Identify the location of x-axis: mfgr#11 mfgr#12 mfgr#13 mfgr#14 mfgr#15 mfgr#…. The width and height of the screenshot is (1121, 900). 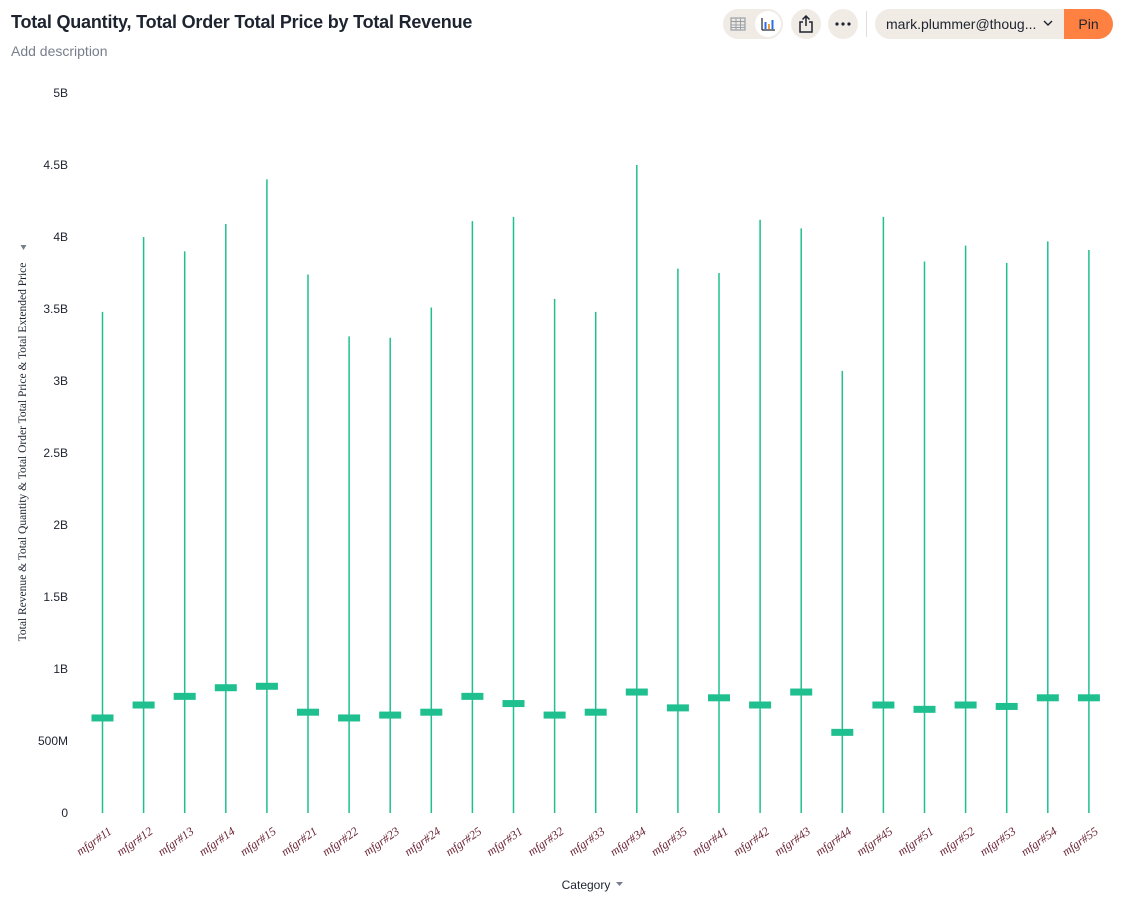
(587, 841).